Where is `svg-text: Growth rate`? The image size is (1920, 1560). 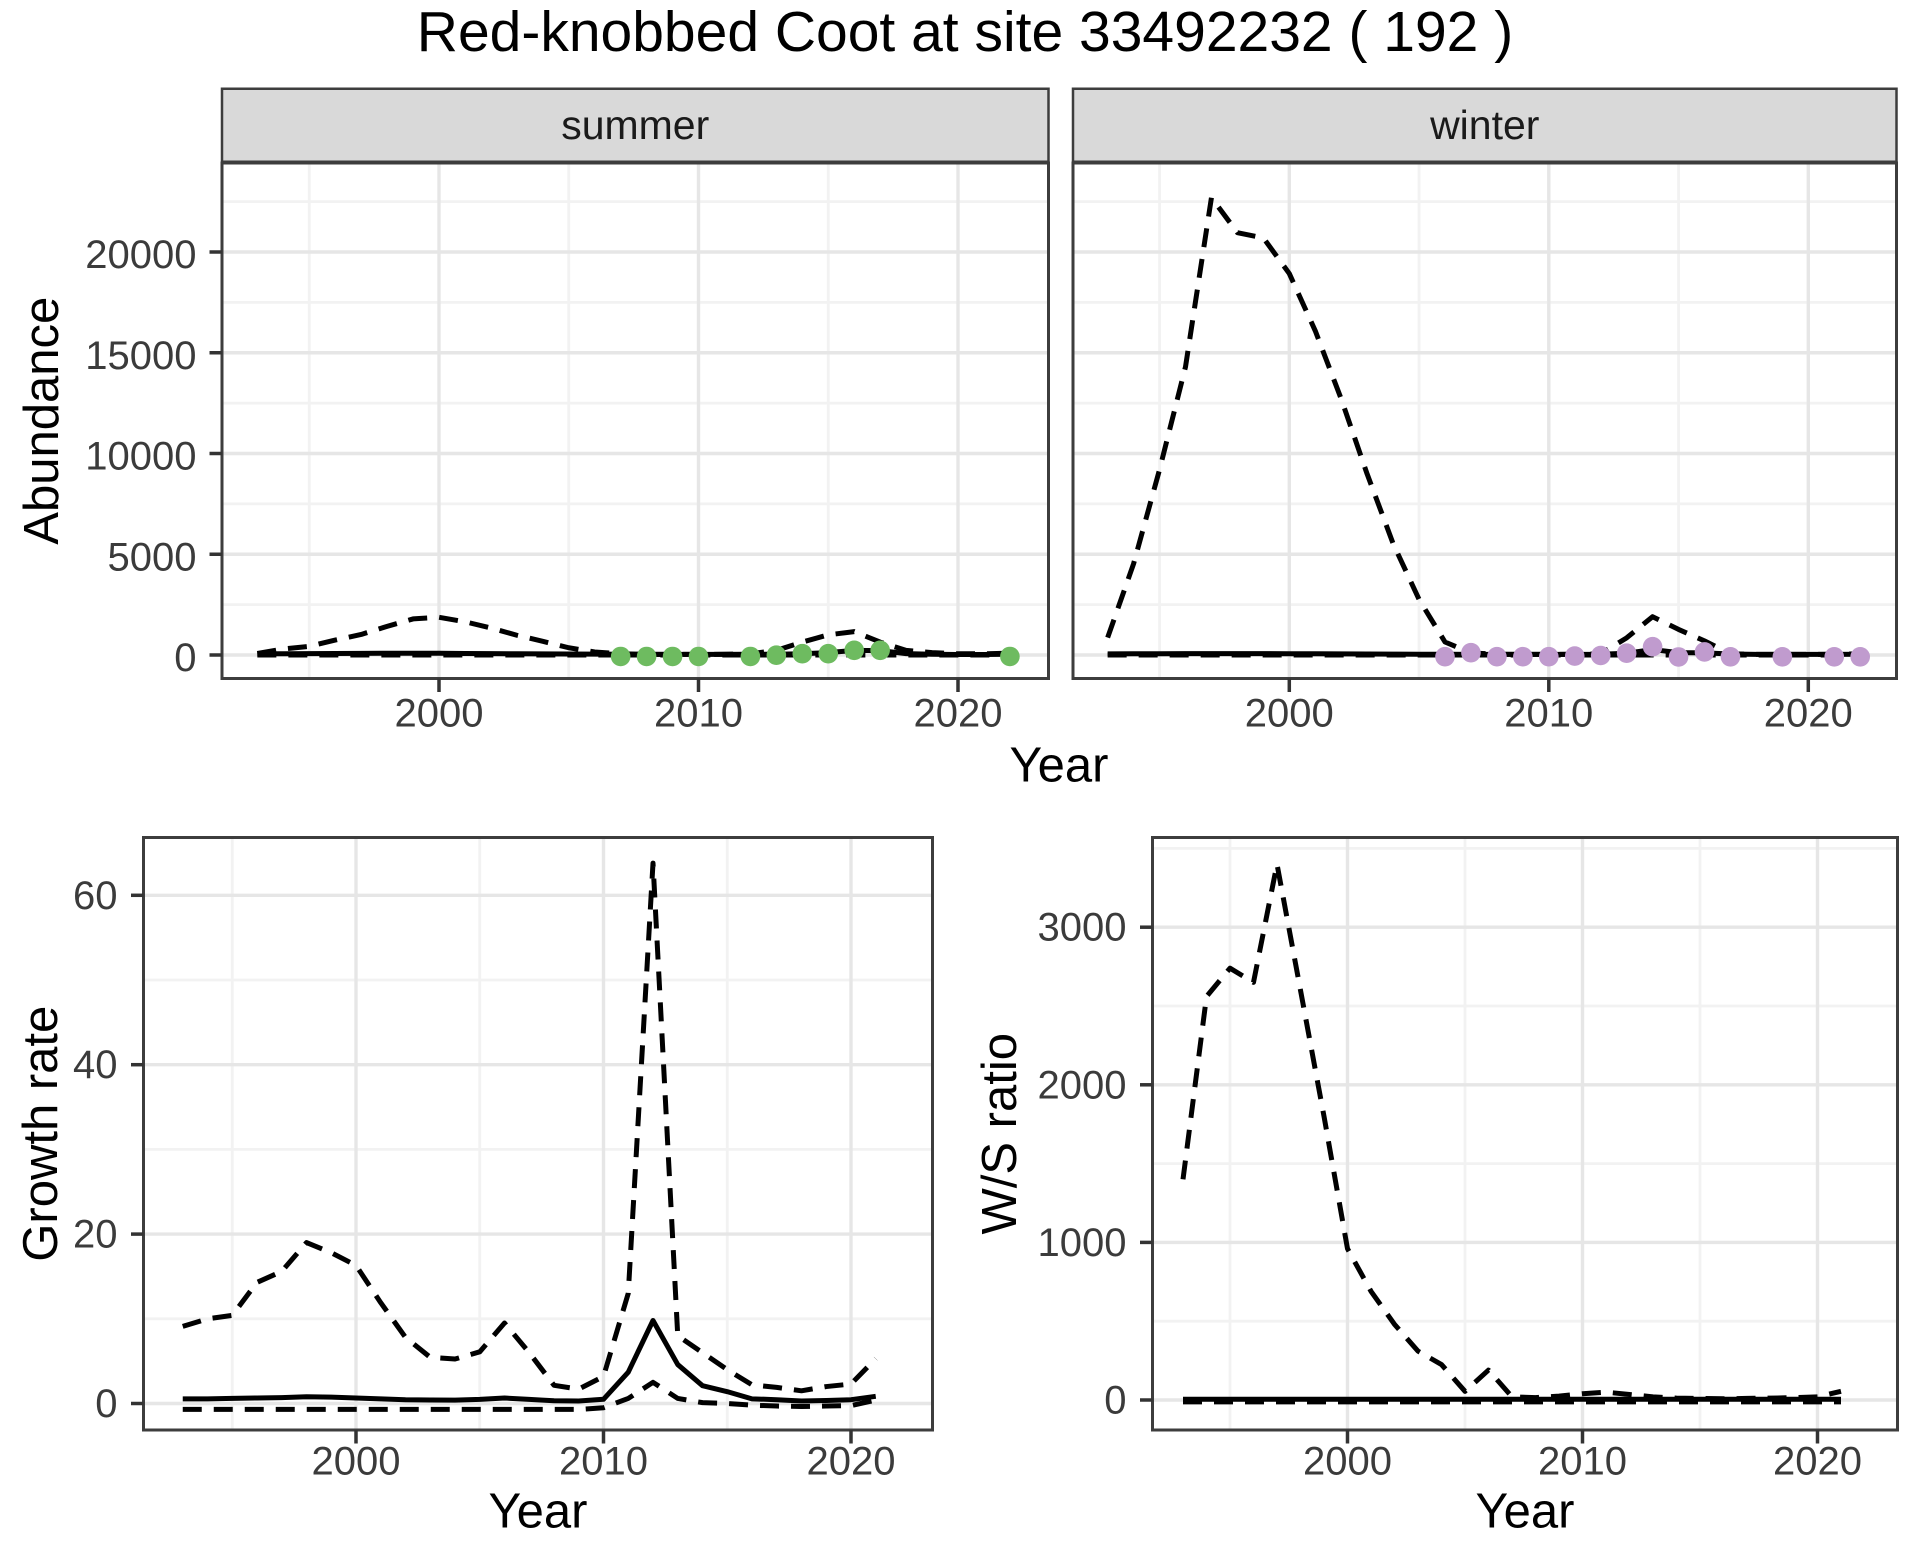 svg-text: Growth rate is located at coordinates (41, 1134).